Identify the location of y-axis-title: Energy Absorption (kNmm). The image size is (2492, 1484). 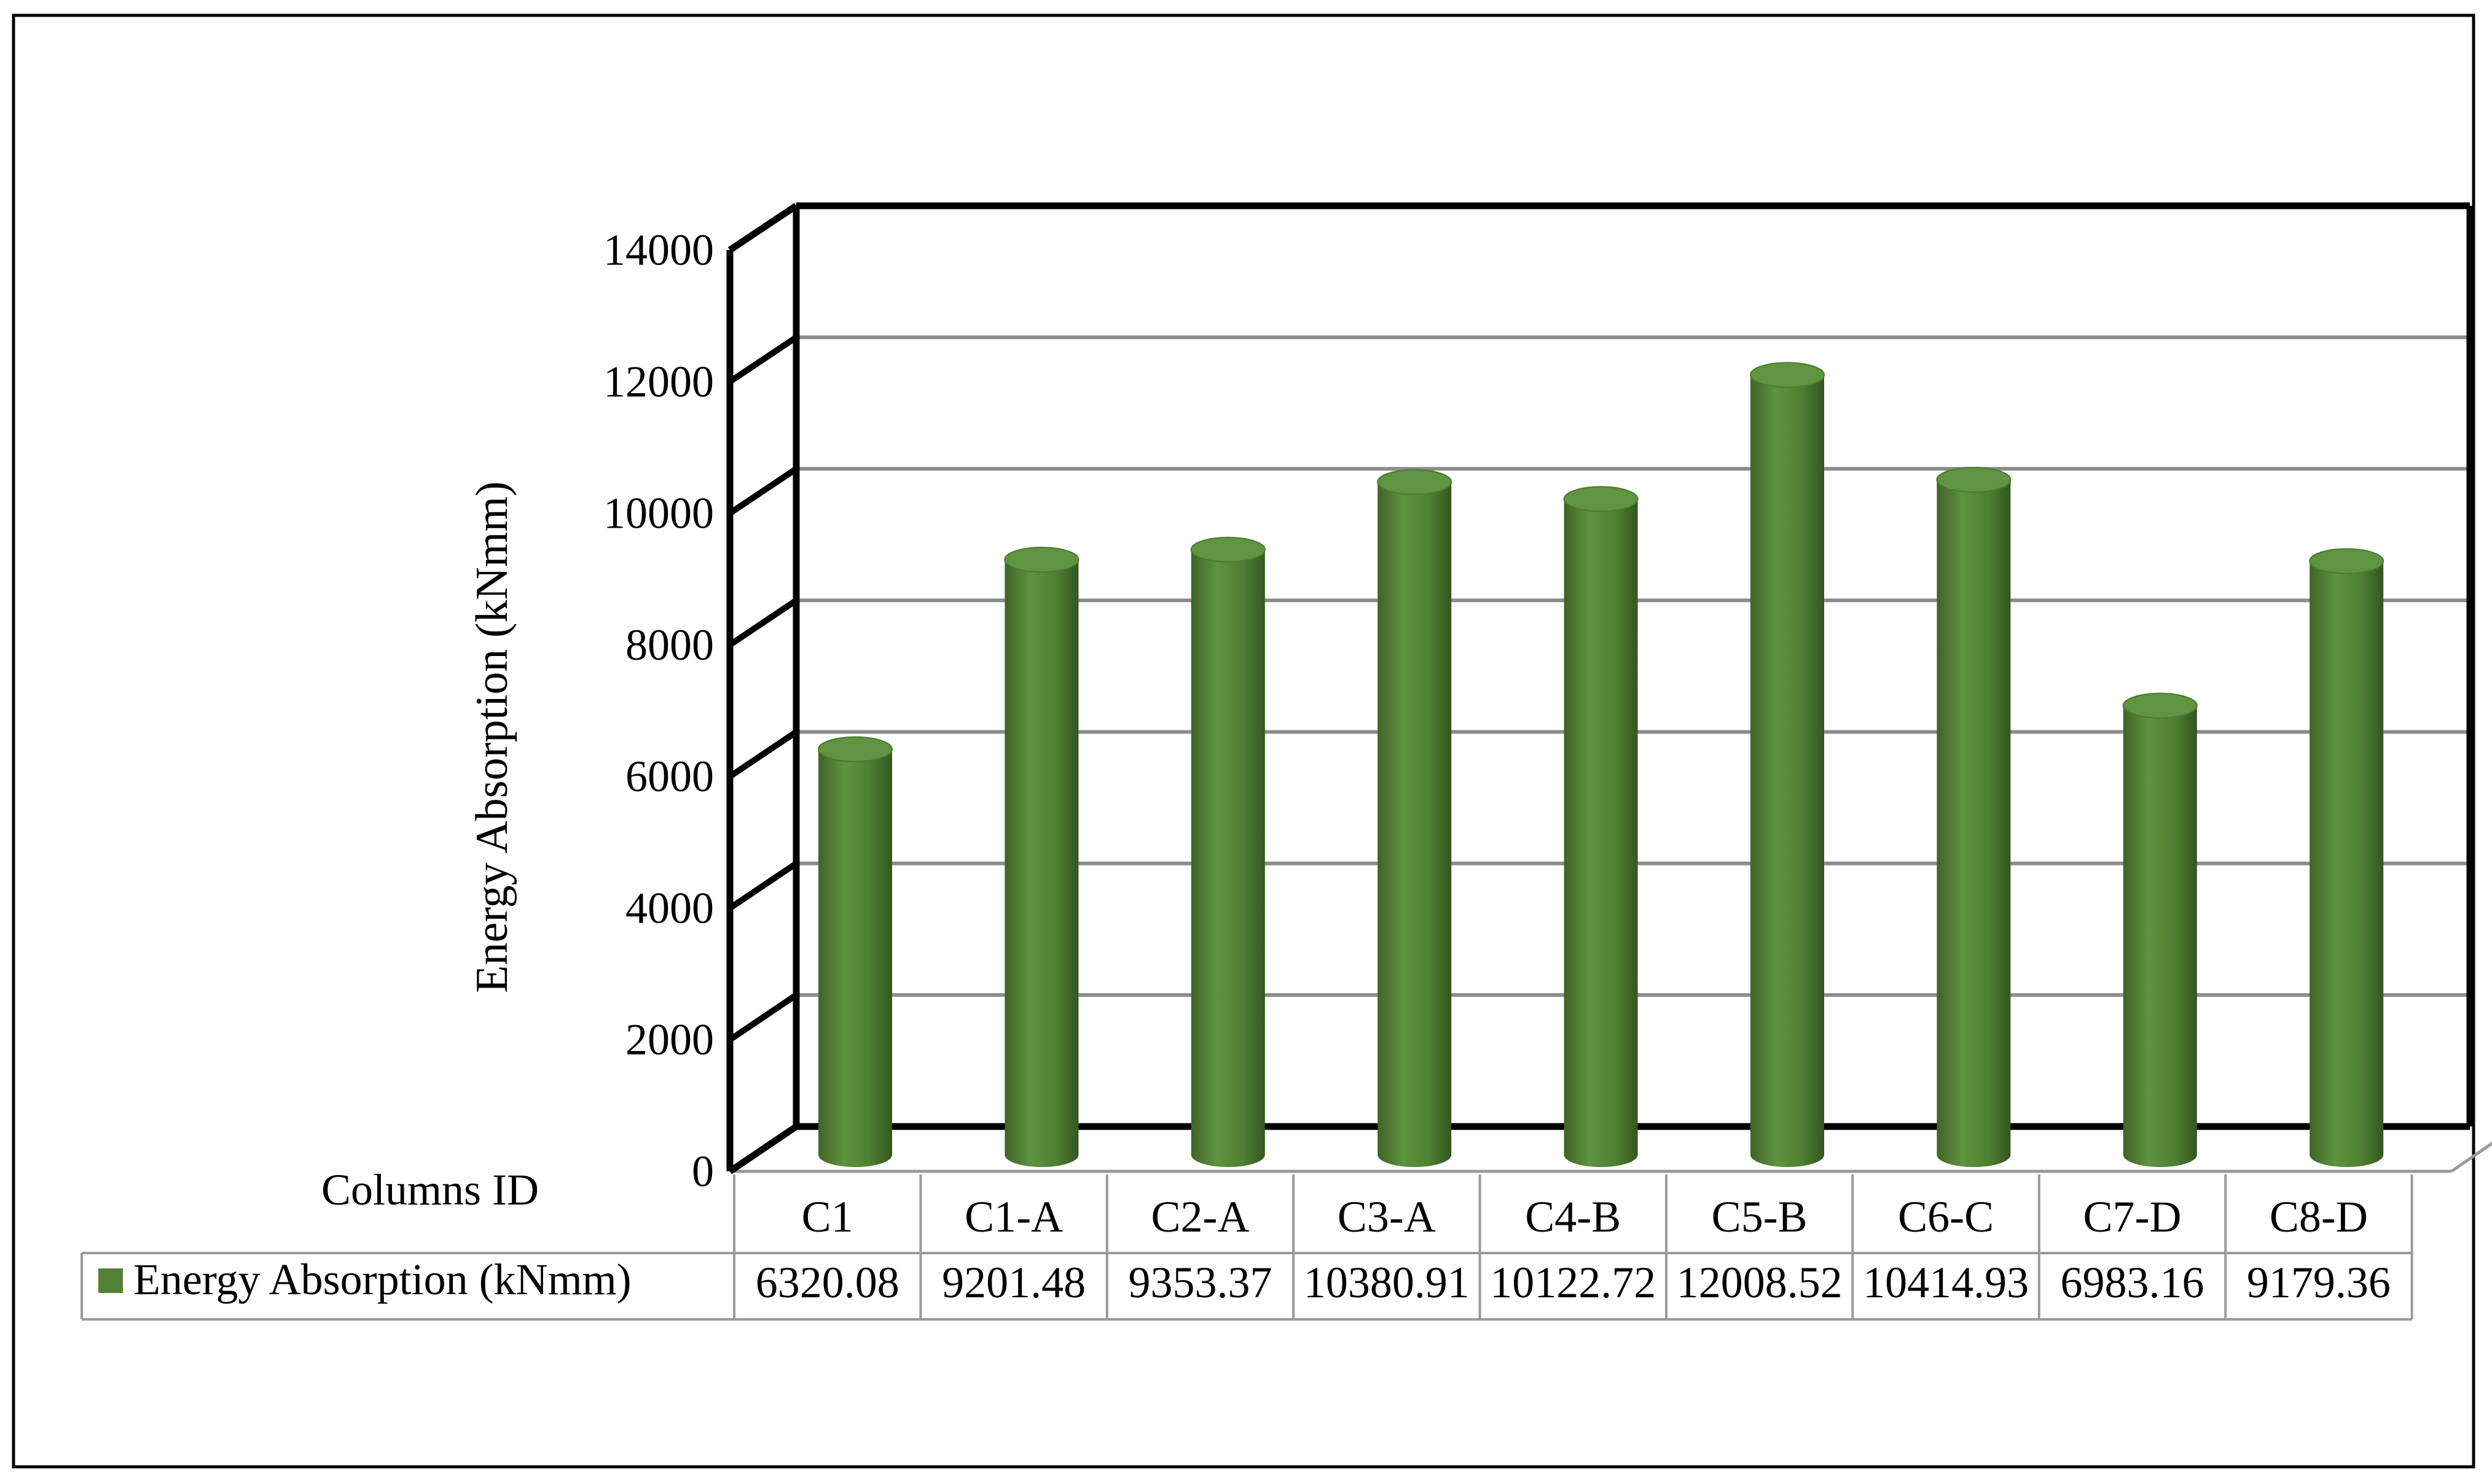
(492, 737).